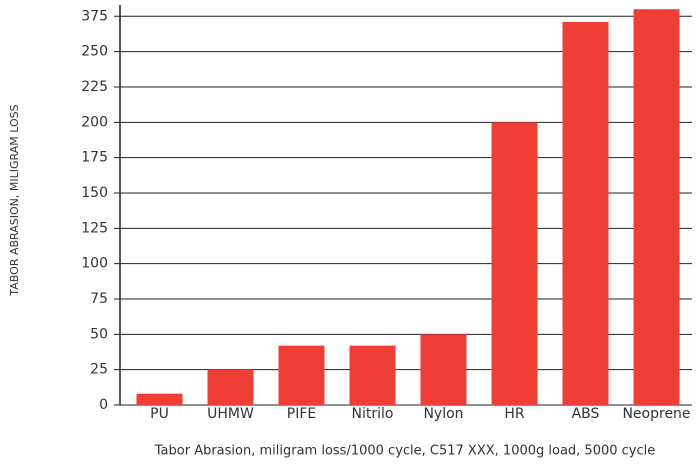 The width and height of the screenshot is (699, 466). Describe the element at coordinates (99, 334) in the screenshot. I see `y-tick-label: 50` at that location.